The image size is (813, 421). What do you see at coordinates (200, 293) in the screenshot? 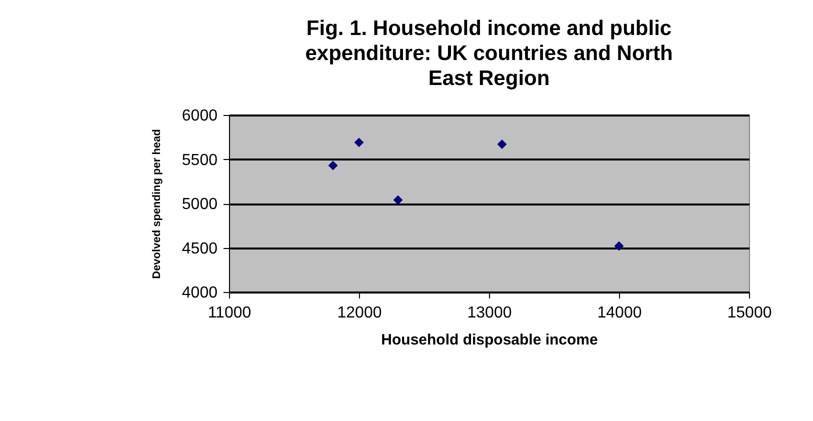
I see `y-tick-label: 4000` at bounding box center [200, 293].